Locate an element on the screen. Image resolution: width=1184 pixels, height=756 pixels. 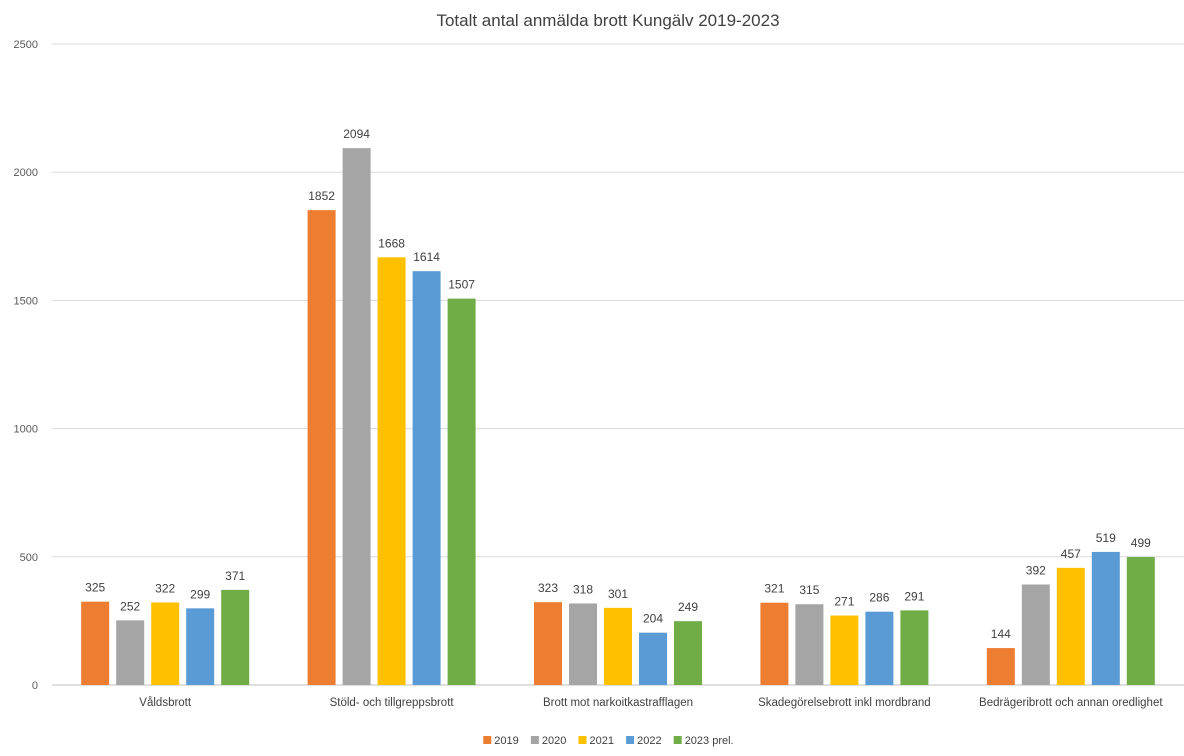
data-label: 371 is located at coordinates (235, 576).